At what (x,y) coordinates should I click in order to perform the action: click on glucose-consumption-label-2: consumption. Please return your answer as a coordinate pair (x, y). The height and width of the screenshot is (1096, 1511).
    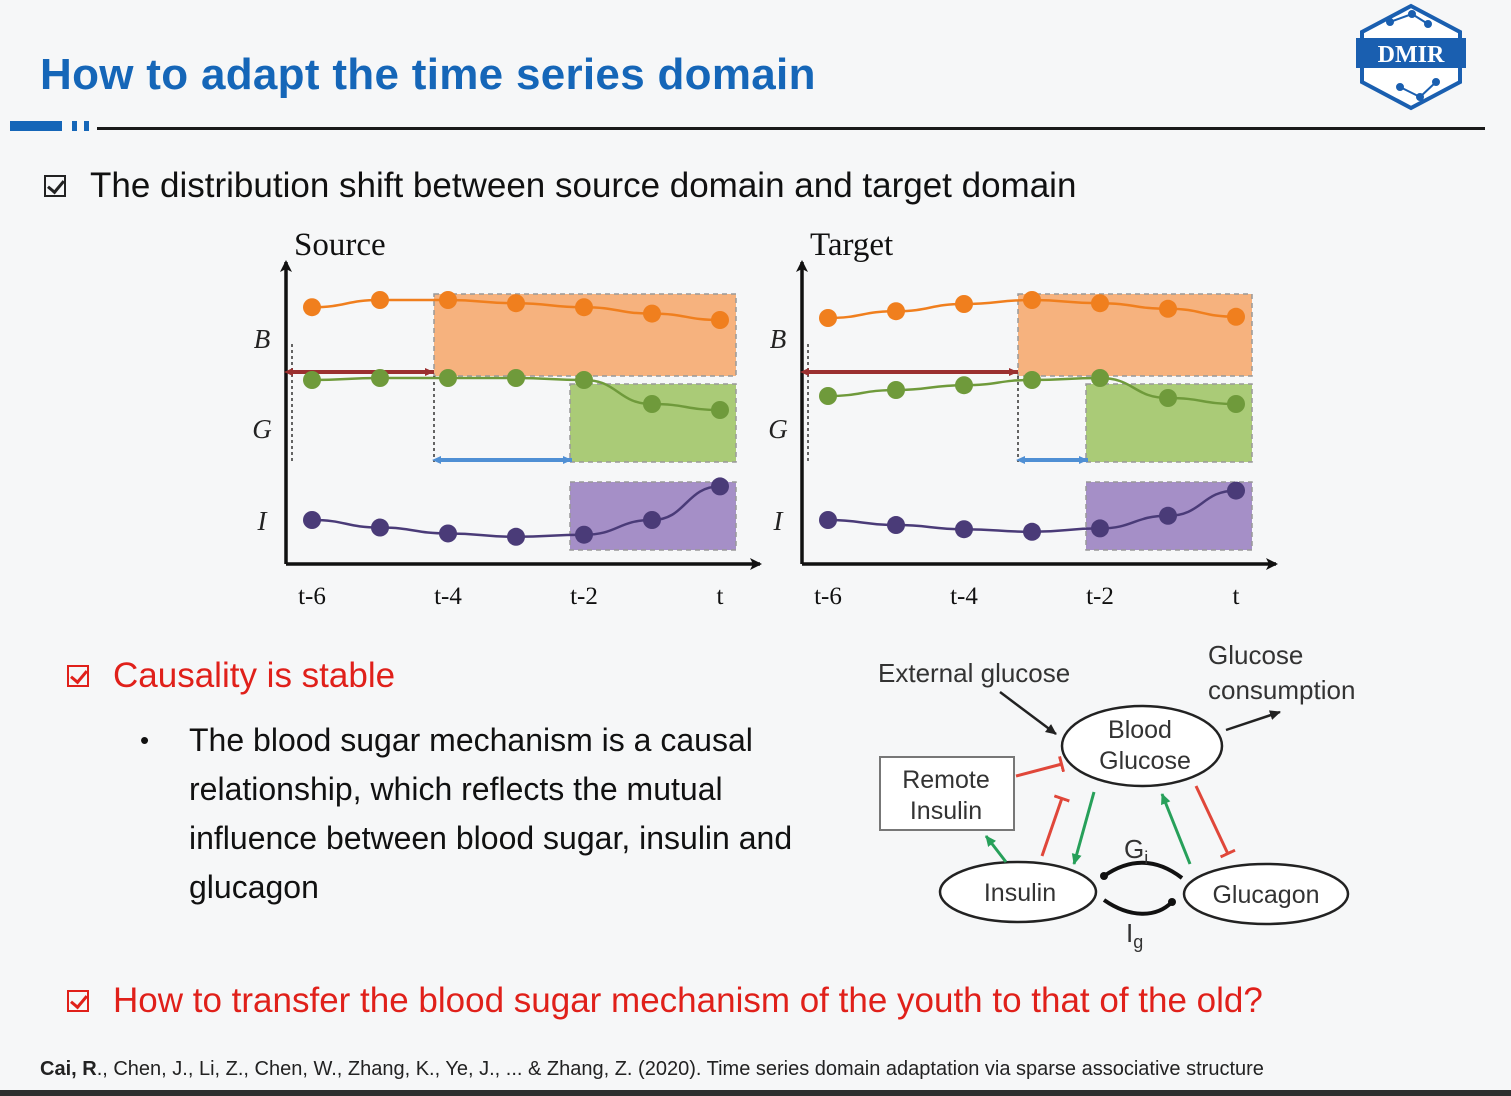
    Looking at the image, I should click on (1281, 690).